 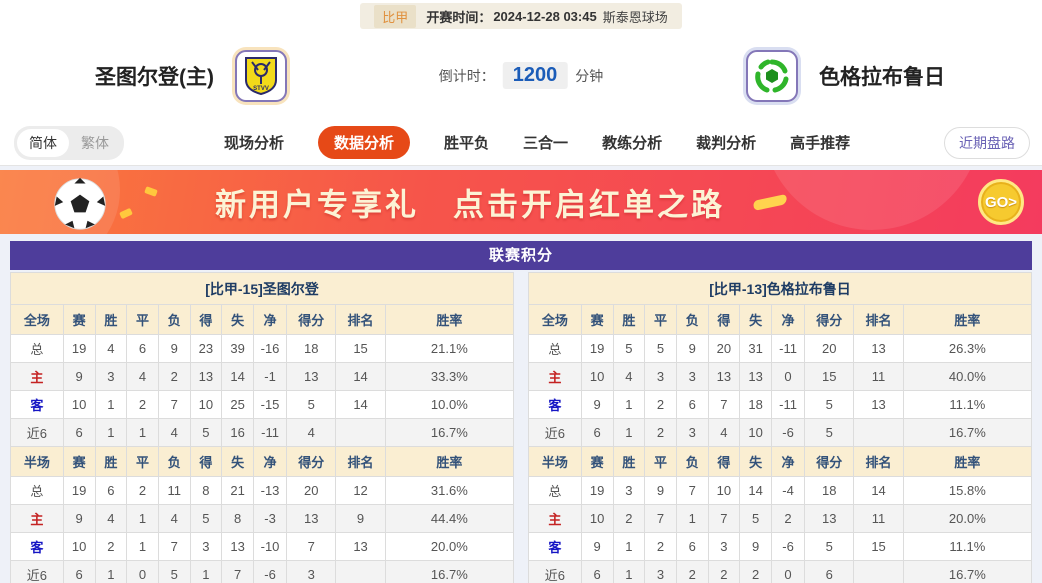 I want to click on countdown-value: 1200, so click(x=535, y=75).